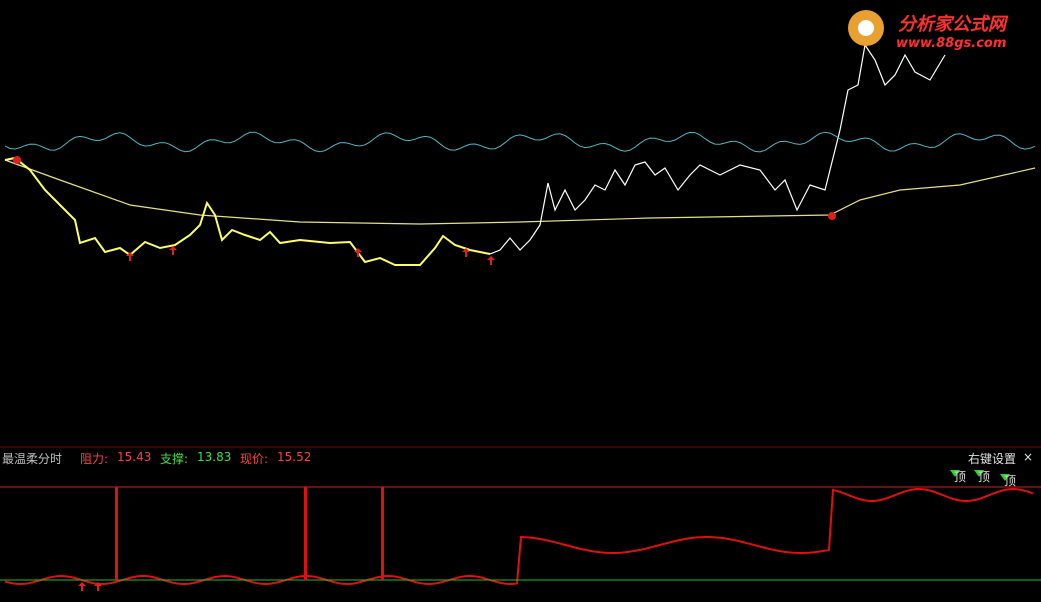 The width and height of the screenshot is (1041, 602). I want to click on logo-center, so click(866, 28).